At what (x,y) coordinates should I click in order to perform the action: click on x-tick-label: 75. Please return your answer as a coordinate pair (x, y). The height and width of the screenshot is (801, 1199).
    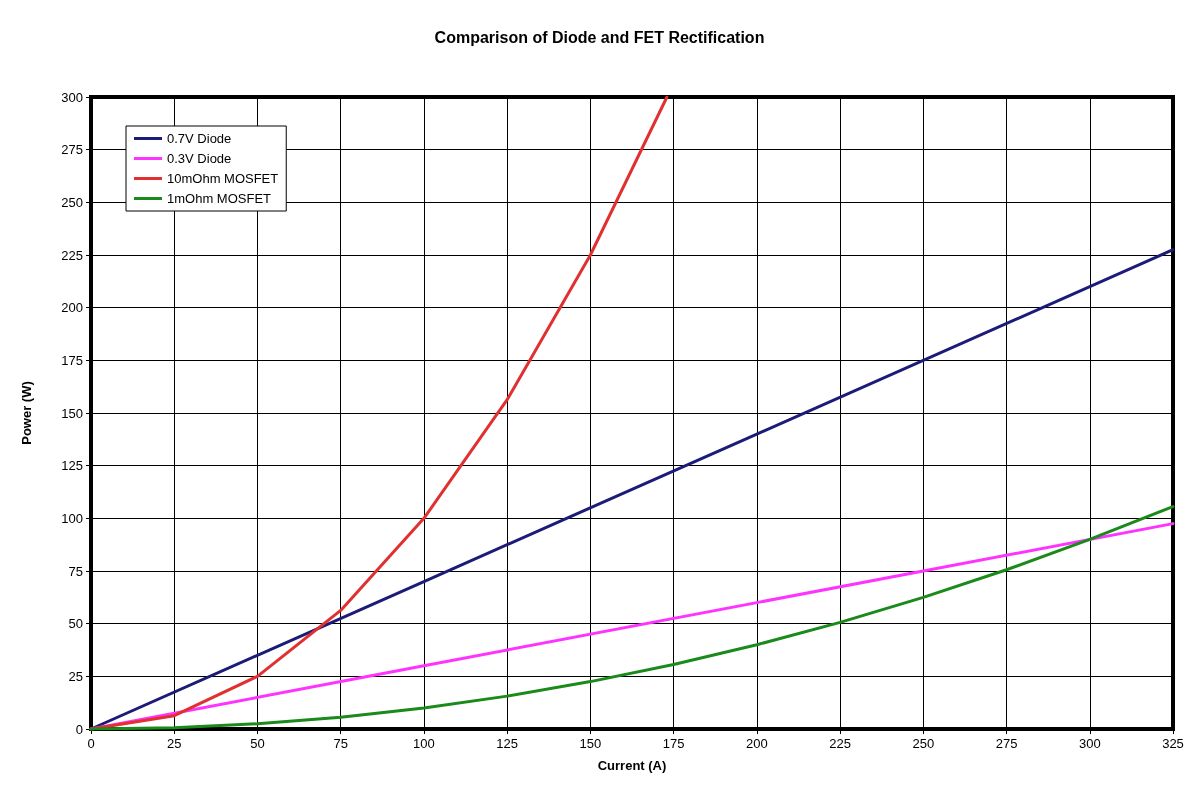
    Looking at the image, I should click on (340, 743).